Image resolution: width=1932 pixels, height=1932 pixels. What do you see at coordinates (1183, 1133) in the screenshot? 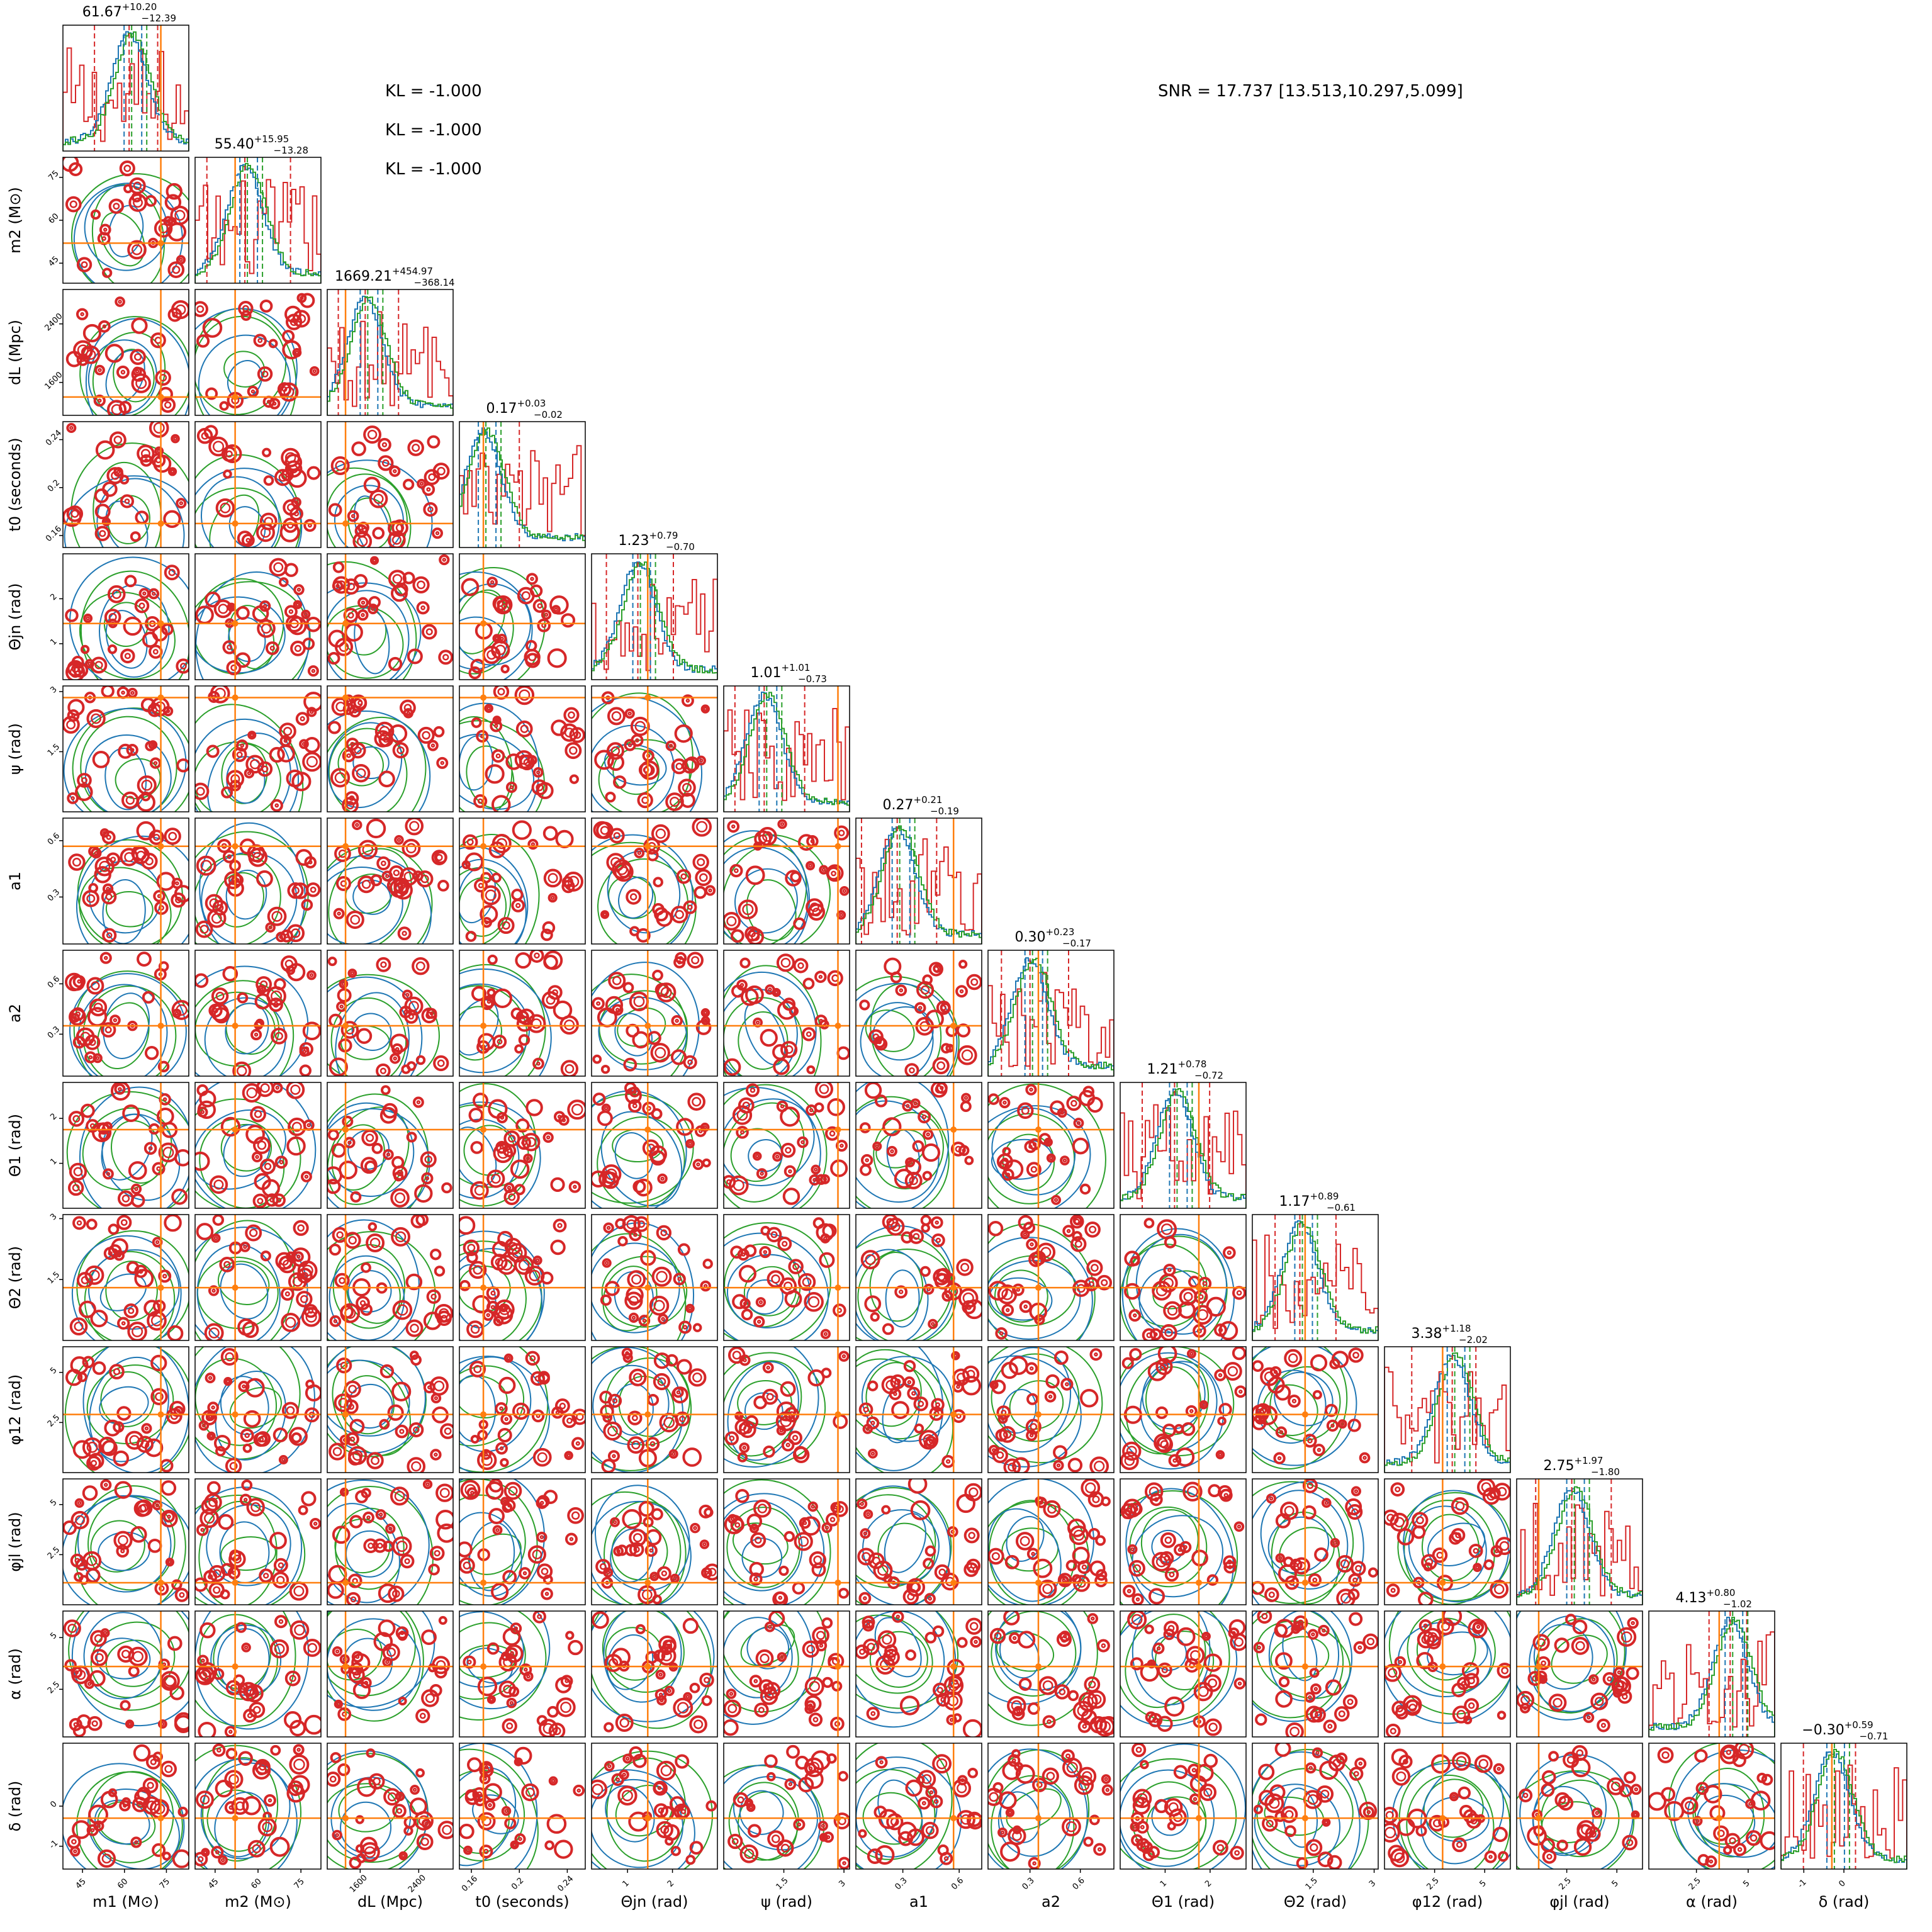
I see `diag-panel-8: 1.21+0.78−0.72` at bounding box center [1183, 1133].